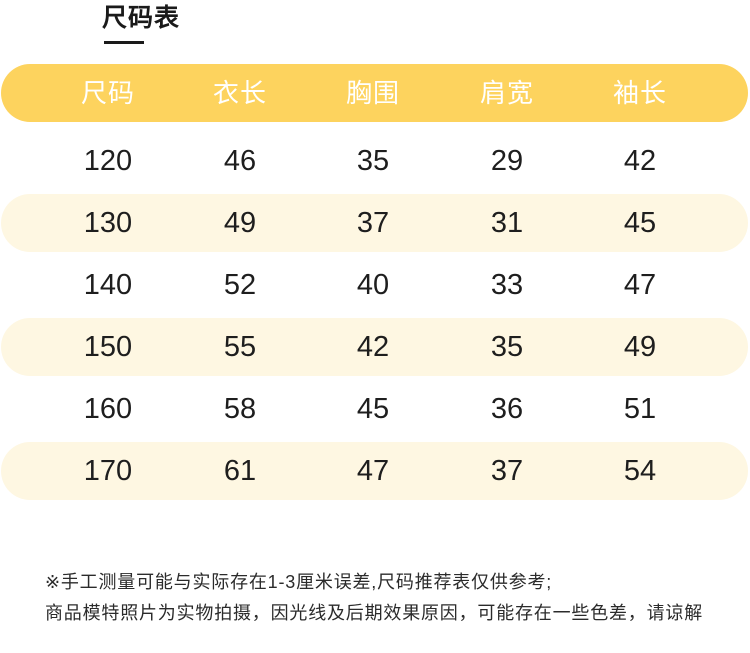 The width and height of the screenshot is (750, 653). Describe the element at coordinates (240, 409) in the screenshot. I see `table-cell-length: 58` at that location.